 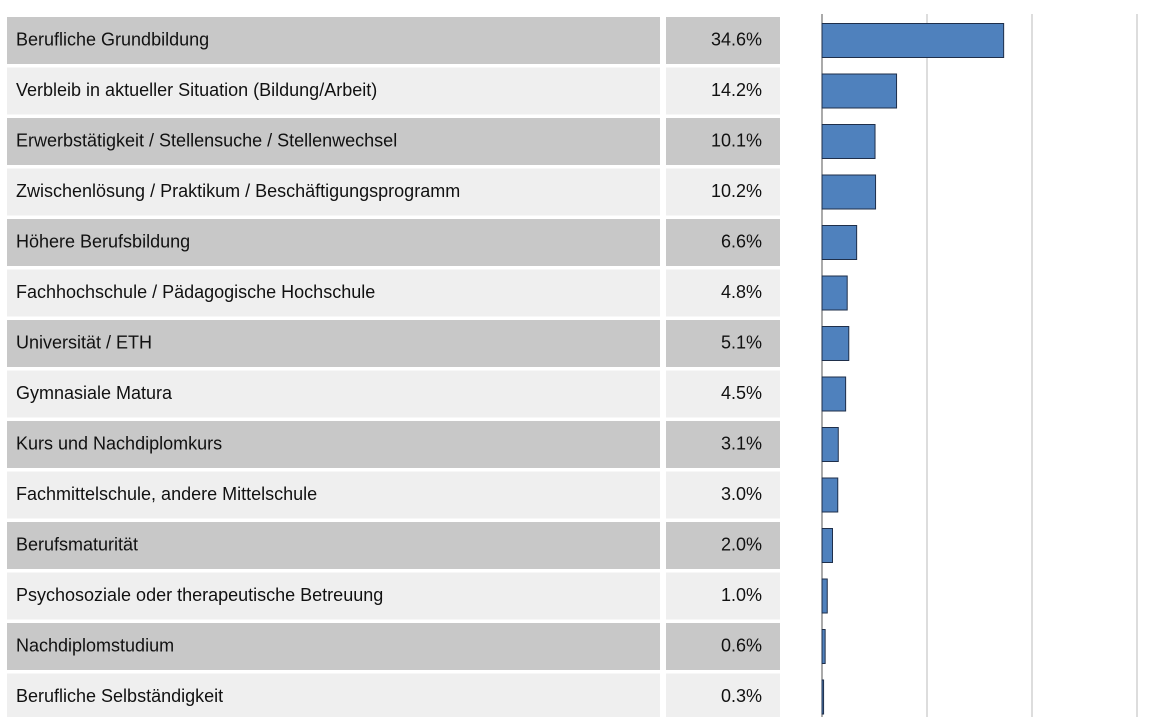 I want to click on category-label: Berufliche Selbständigkeit, so click(x=119, y=696).